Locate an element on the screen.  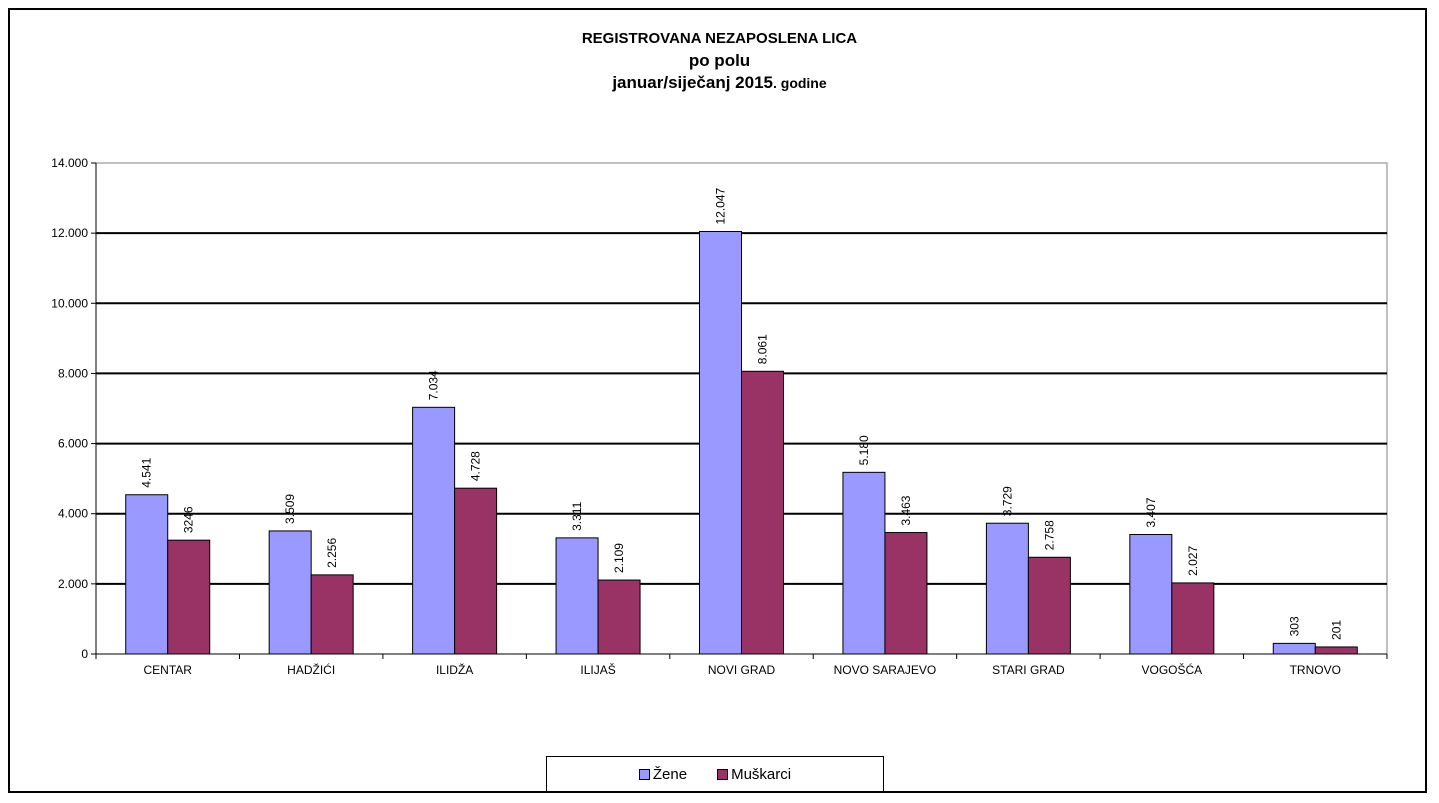
y-tick-label: 14.000 is located at coordinates (69, 163).